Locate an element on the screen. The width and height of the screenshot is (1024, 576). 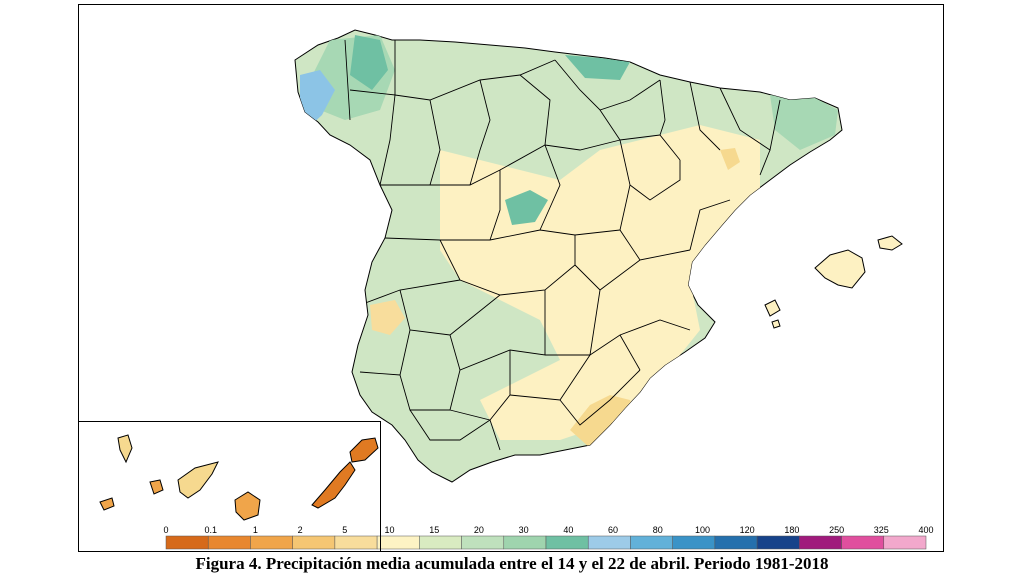
wet-zone-sistema-central is located at coordinates (526, 207).